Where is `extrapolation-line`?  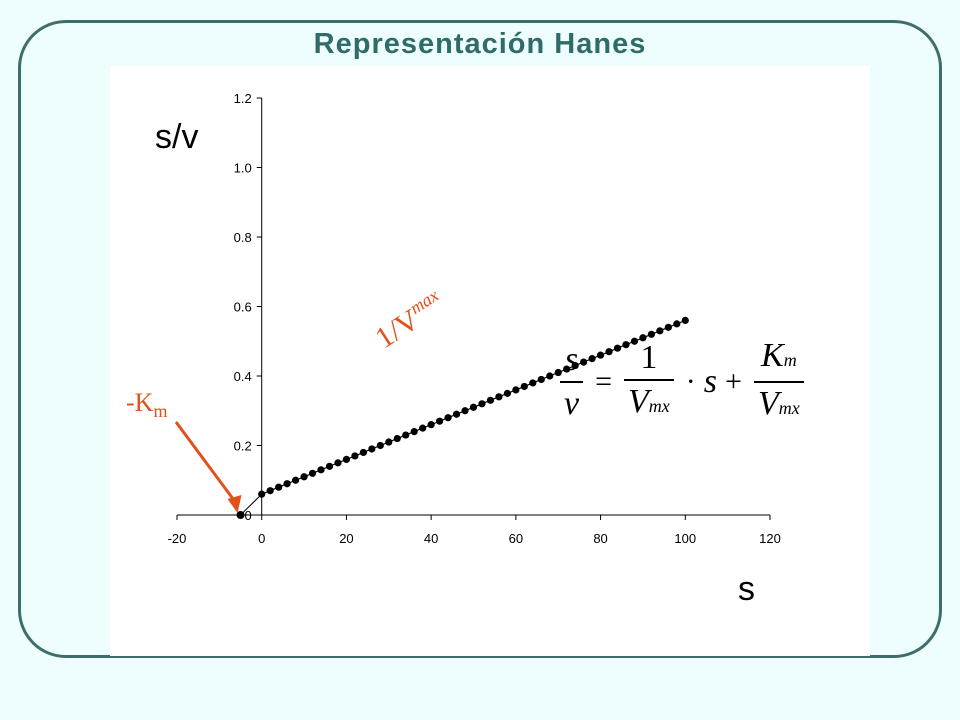
extrapolation-line is located at coordinates (251, 504).